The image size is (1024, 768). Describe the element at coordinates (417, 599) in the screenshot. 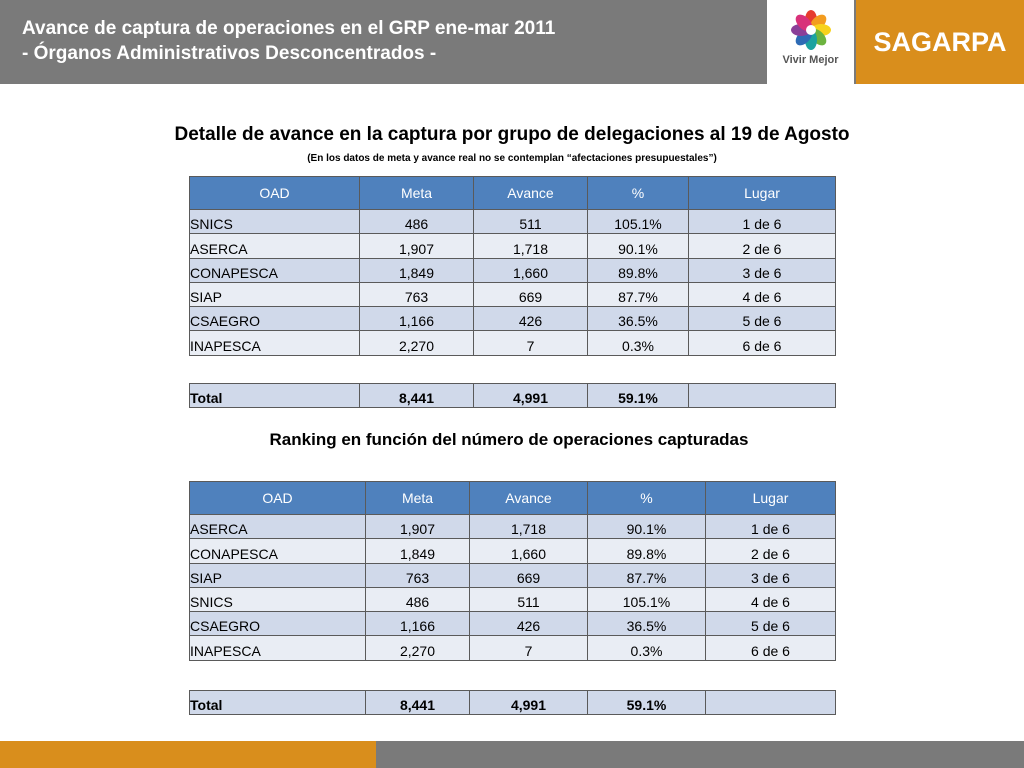

I see `cell-meta: 486` at that location.